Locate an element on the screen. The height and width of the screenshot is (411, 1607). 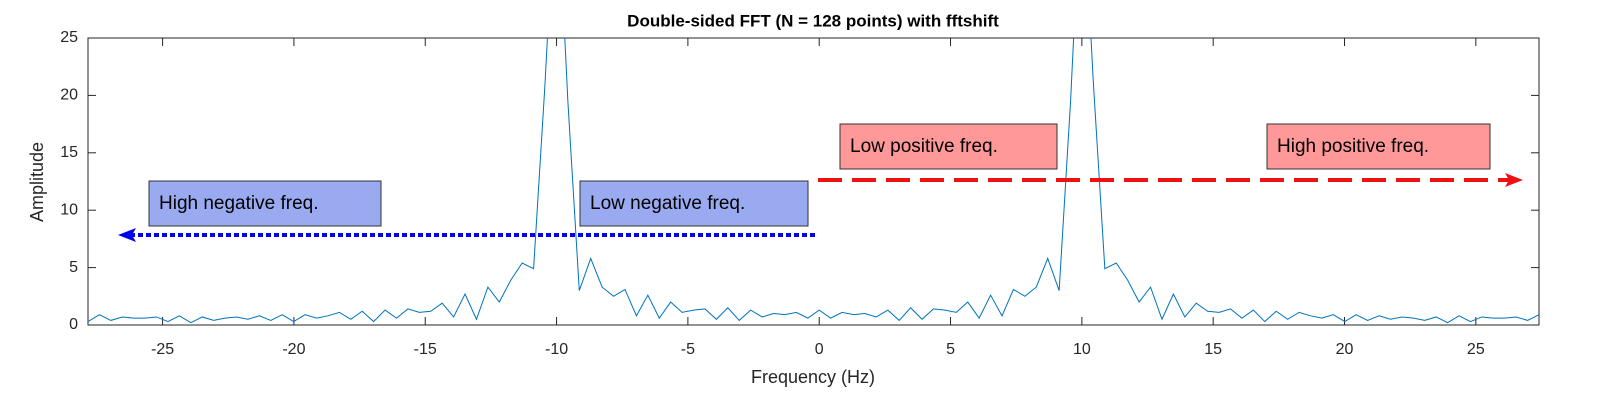
y-tick-label: 20 is located at coordinates (69, 95).